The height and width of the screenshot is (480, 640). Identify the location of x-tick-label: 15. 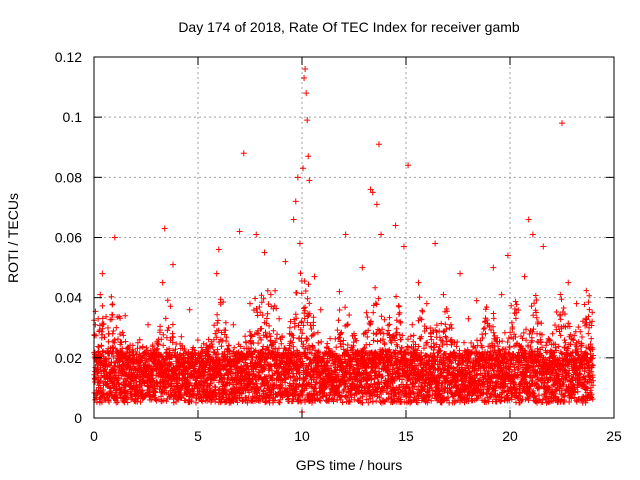
(406, 436).